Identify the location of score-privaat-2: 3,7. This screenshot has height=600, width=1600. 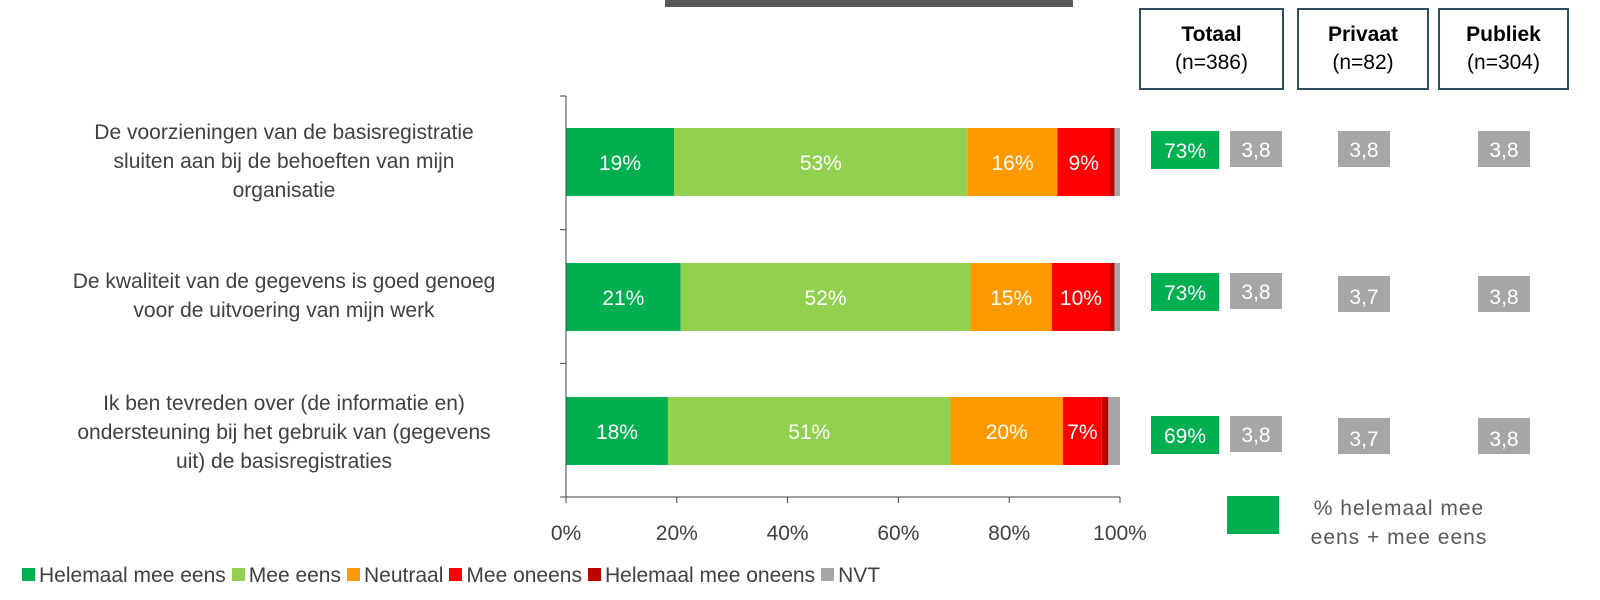
(1364, 294).